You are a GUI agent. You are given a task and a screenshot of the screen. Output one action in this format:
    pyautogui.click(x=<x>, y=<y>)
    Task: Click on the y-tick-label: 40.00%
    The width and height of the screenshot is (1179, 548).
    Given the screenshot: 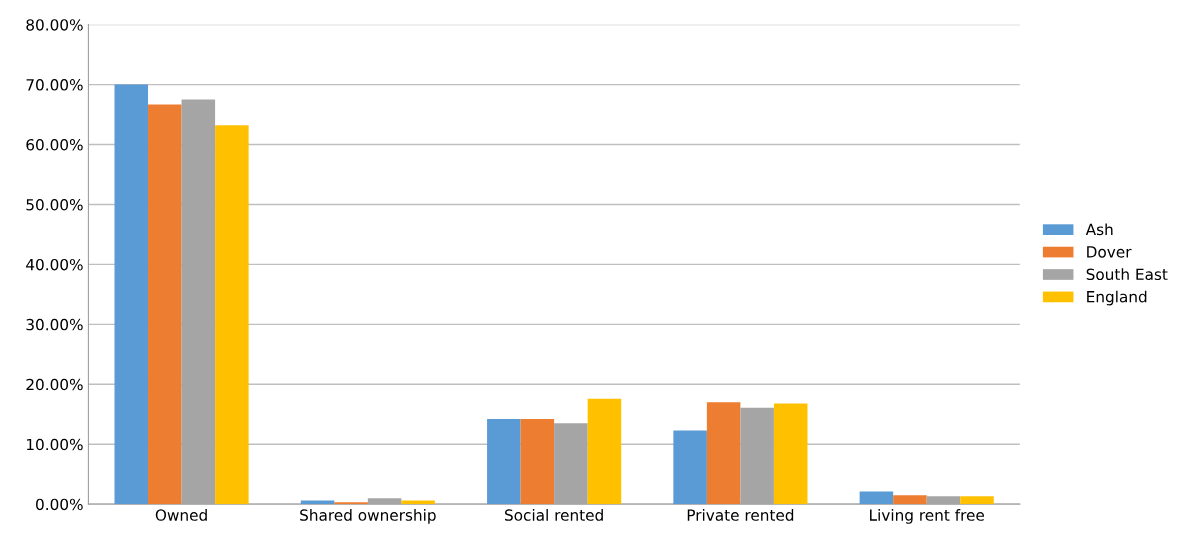 What is the action you would take?
    pyautogui.click(x=54, y=264)
    